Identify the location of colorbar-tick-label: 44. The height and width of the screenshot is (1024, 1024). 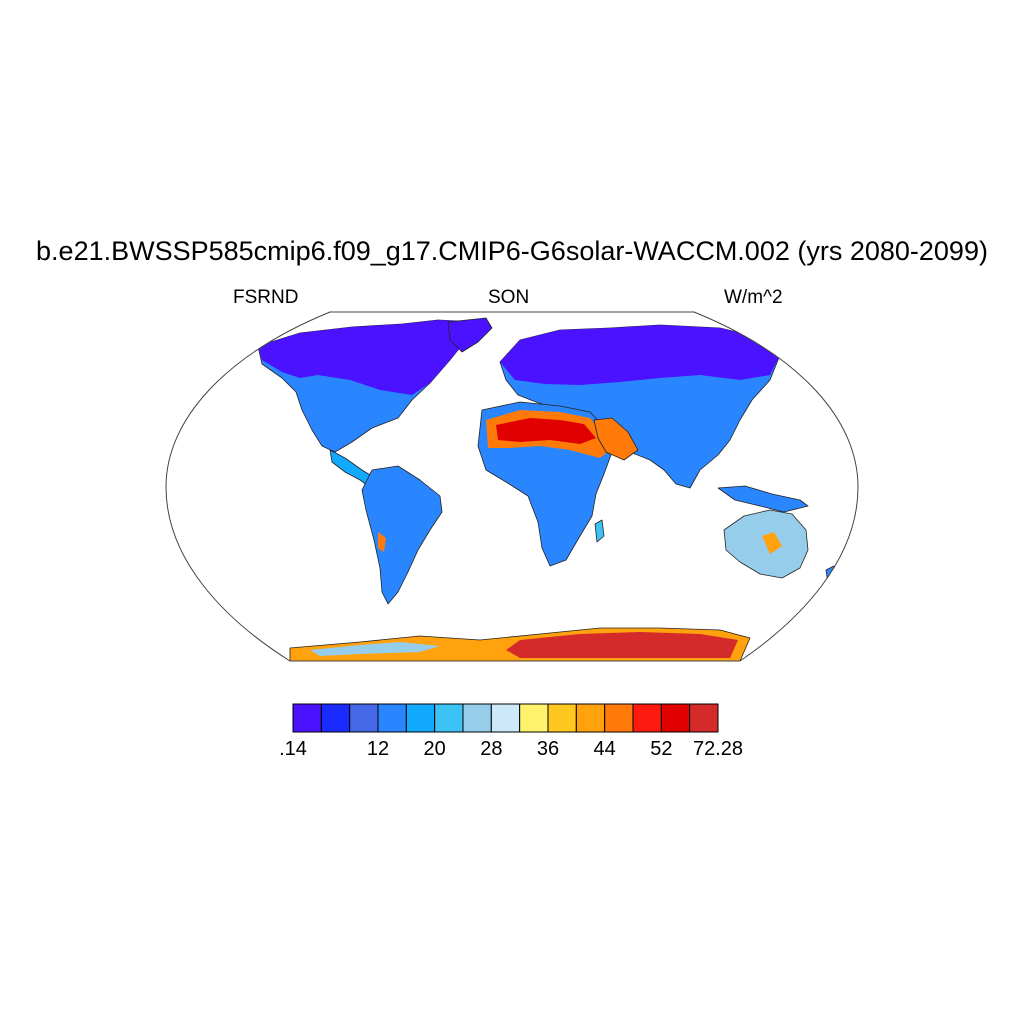
(604, 749).